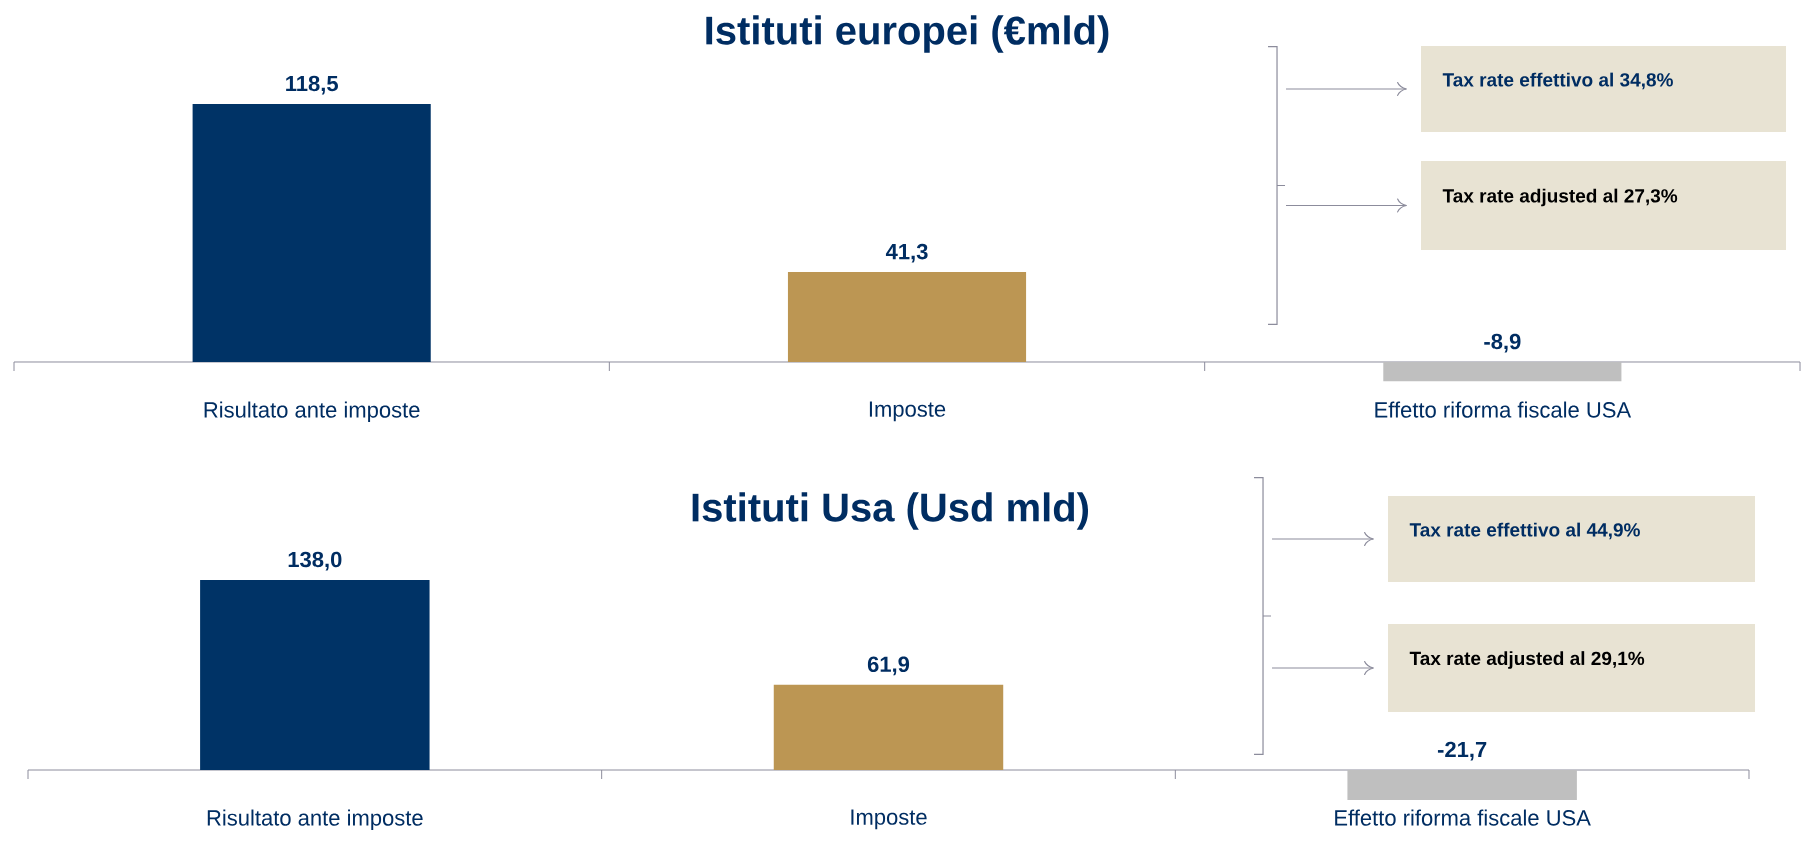  Describe the element at coordinates (1462, 751) in the screenshot. I see `data-label: -21,7` at that location.